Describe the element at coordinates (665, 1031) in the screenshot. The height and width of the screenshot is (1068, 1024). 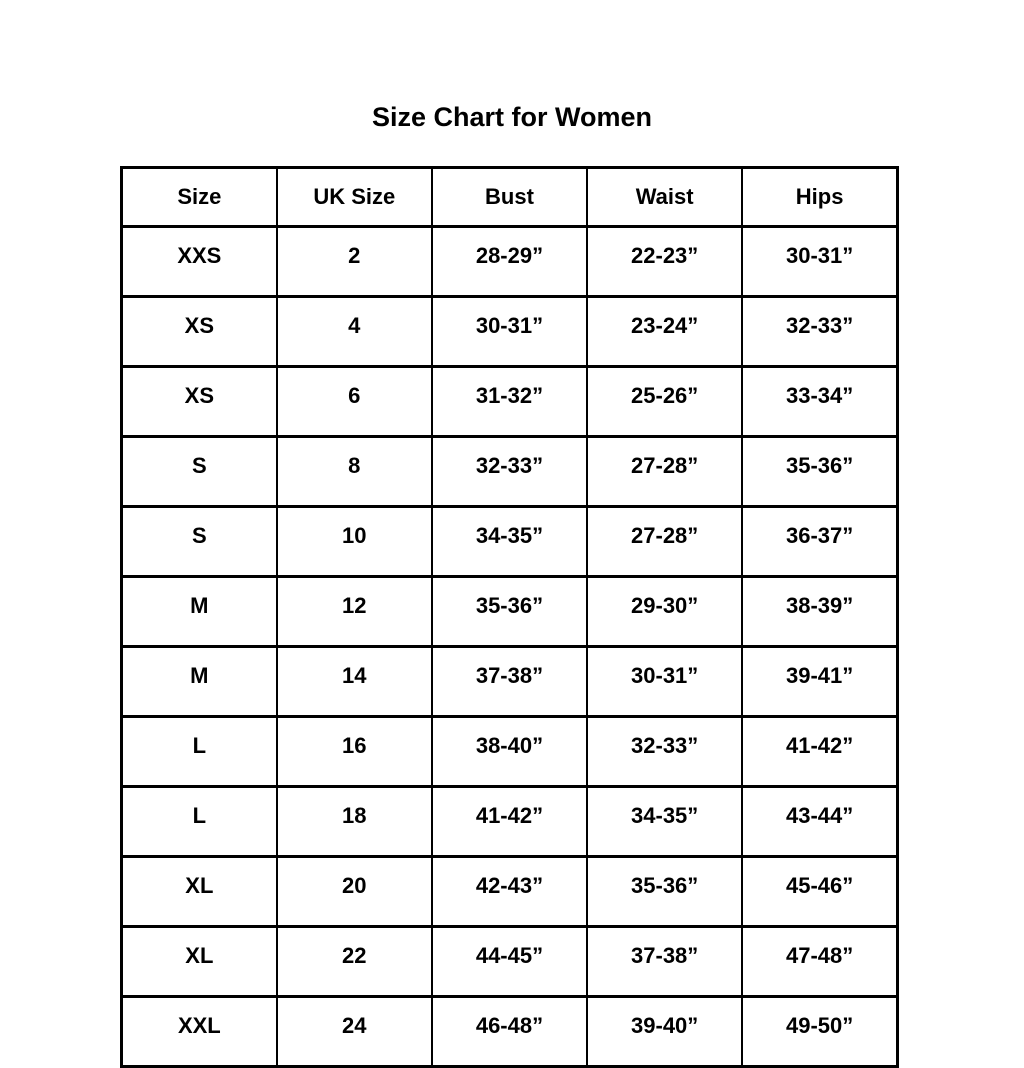
I see `table-cell: 39-40”` at that location.